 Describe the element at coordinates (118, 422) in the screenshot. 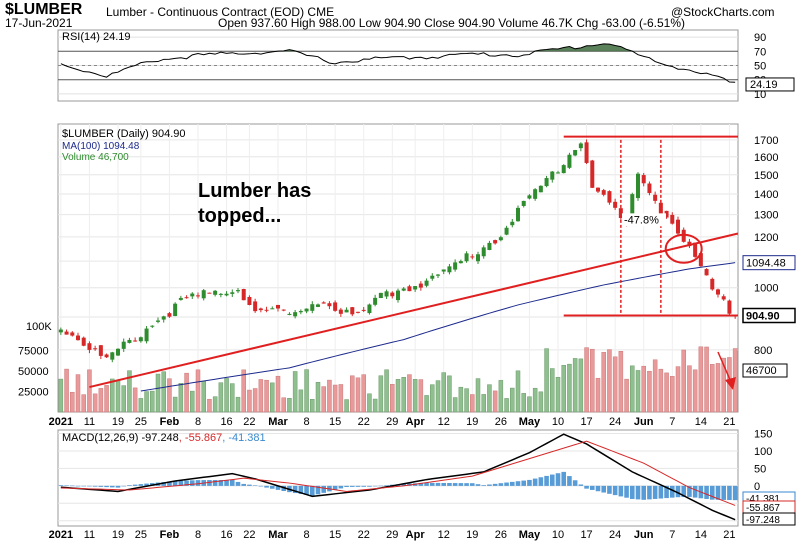

I see `x-tick-label: 19` at that location.